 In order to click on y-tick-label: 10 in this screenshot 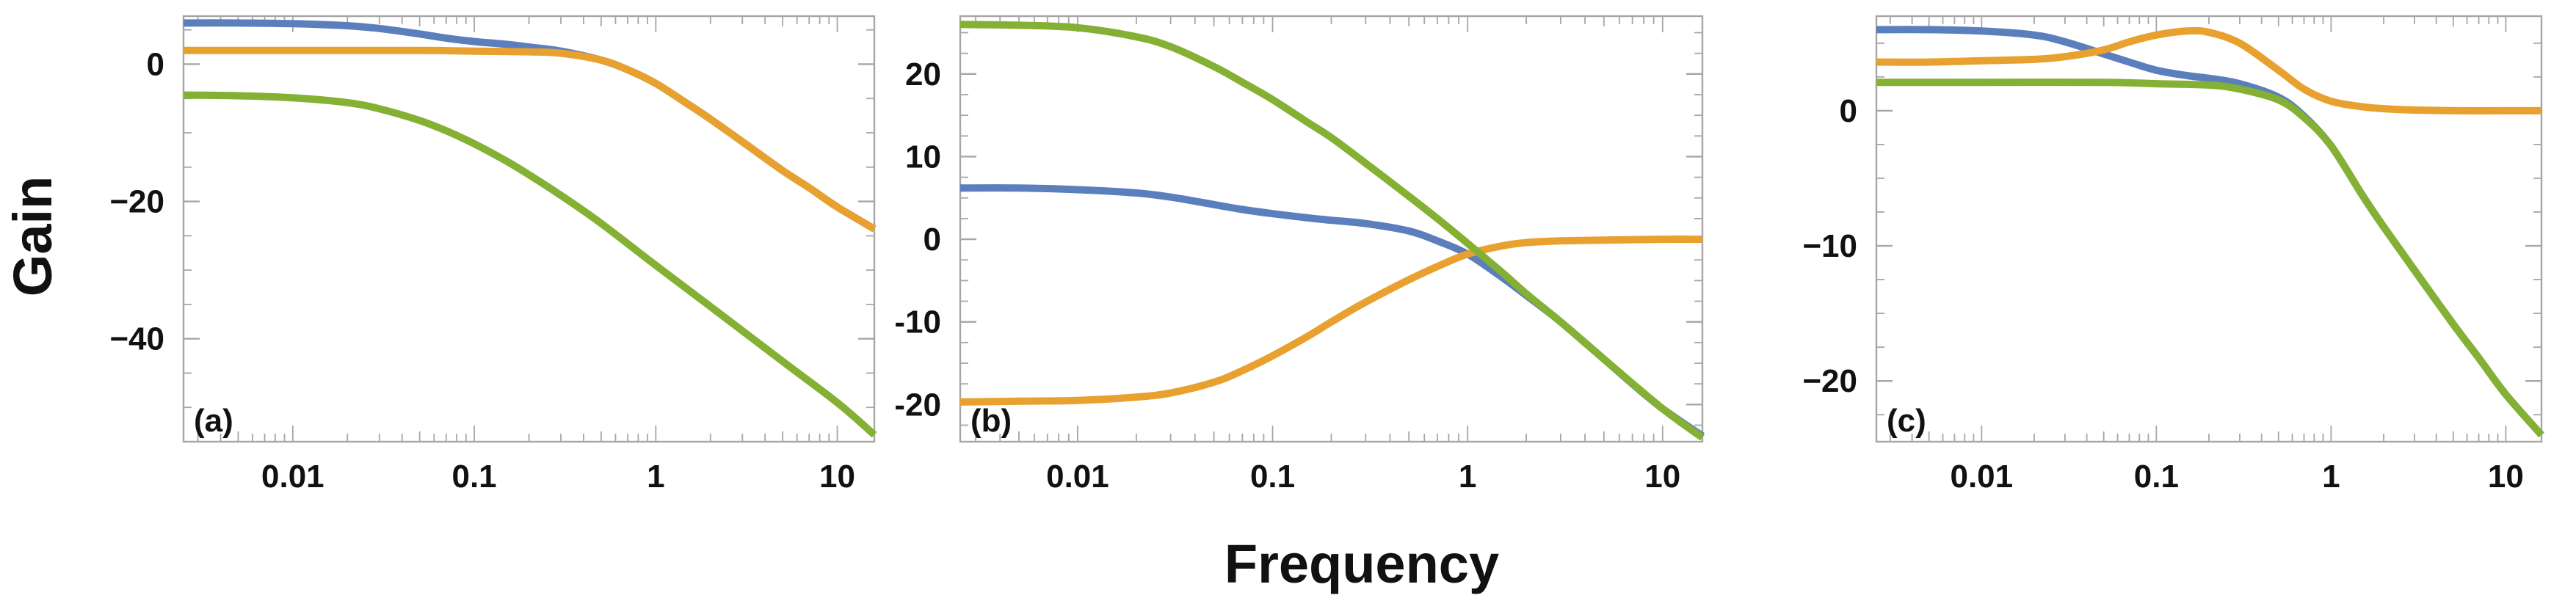, I will do `click(923, 157)`.